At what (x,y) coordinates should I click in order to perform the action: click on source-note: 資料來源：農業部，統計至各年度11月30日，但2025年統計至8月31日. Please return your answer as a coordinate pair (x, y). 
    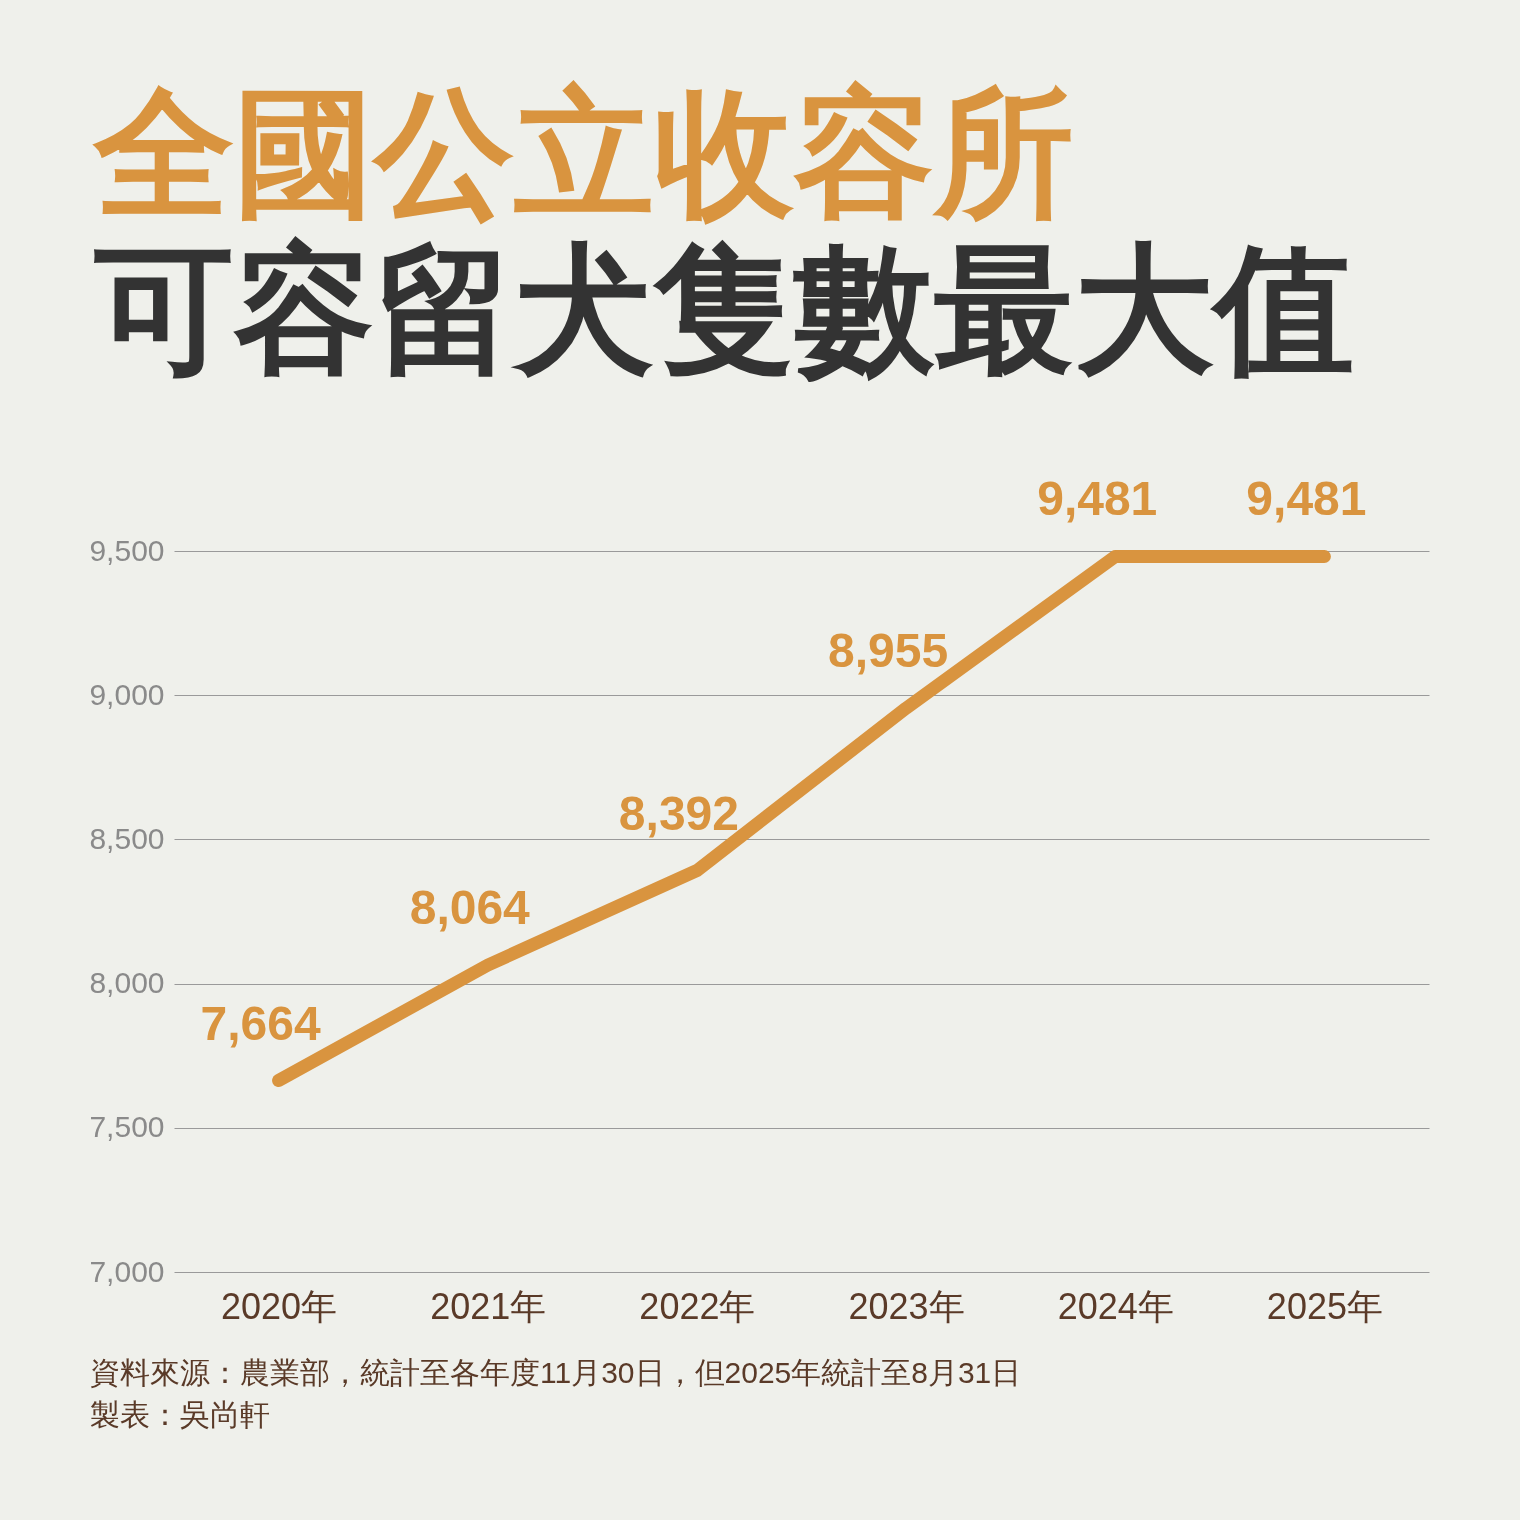
    Looking at the image, I should click on (556, 1373).